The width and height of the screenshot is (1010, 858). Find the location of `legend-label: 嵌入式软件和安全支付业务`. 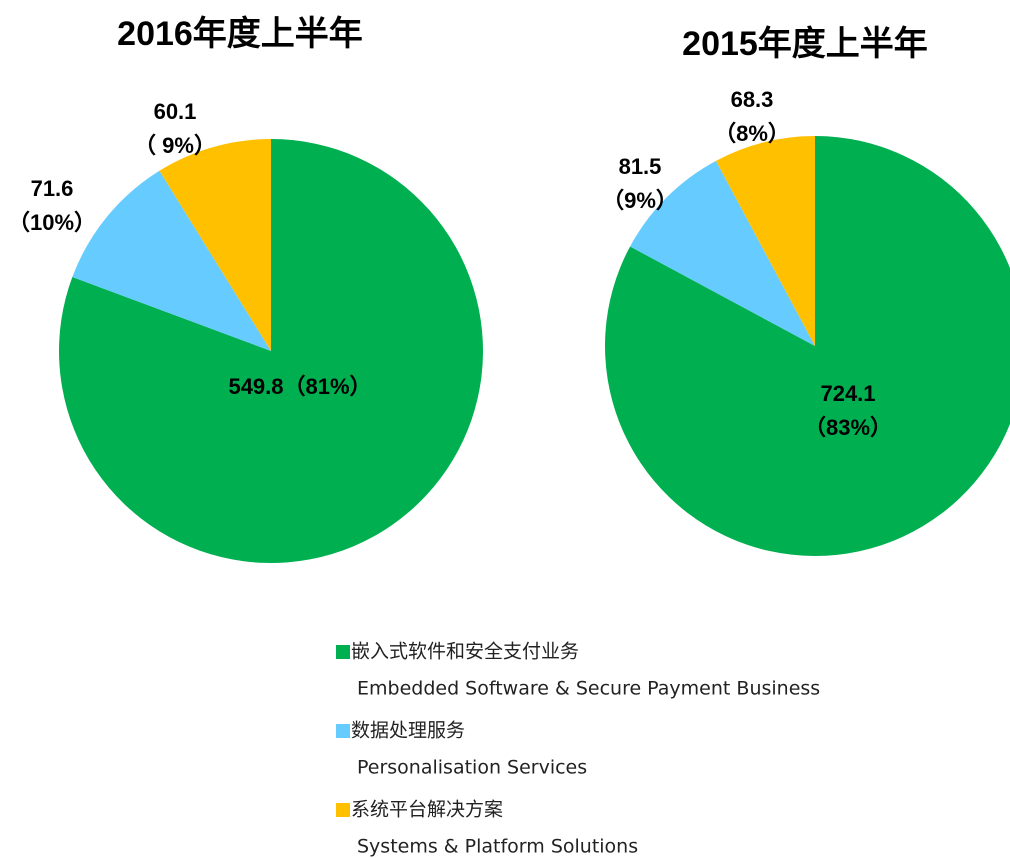

legend-label: 嵌入式软件和安全支付业务 is located at coordinates (465, 652).